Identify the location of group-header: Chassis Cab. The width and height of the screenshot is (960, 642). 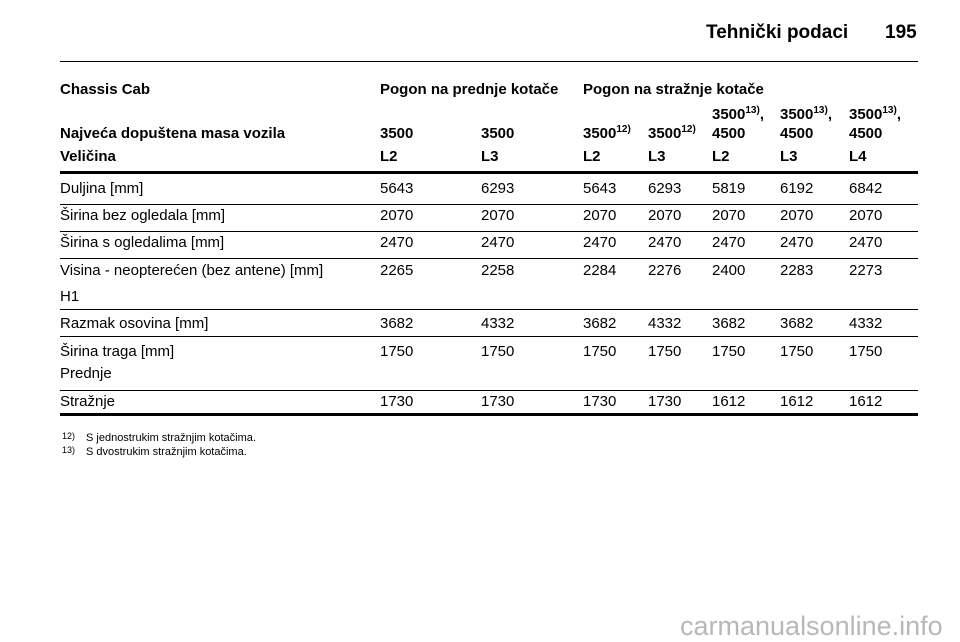
(105, 89).